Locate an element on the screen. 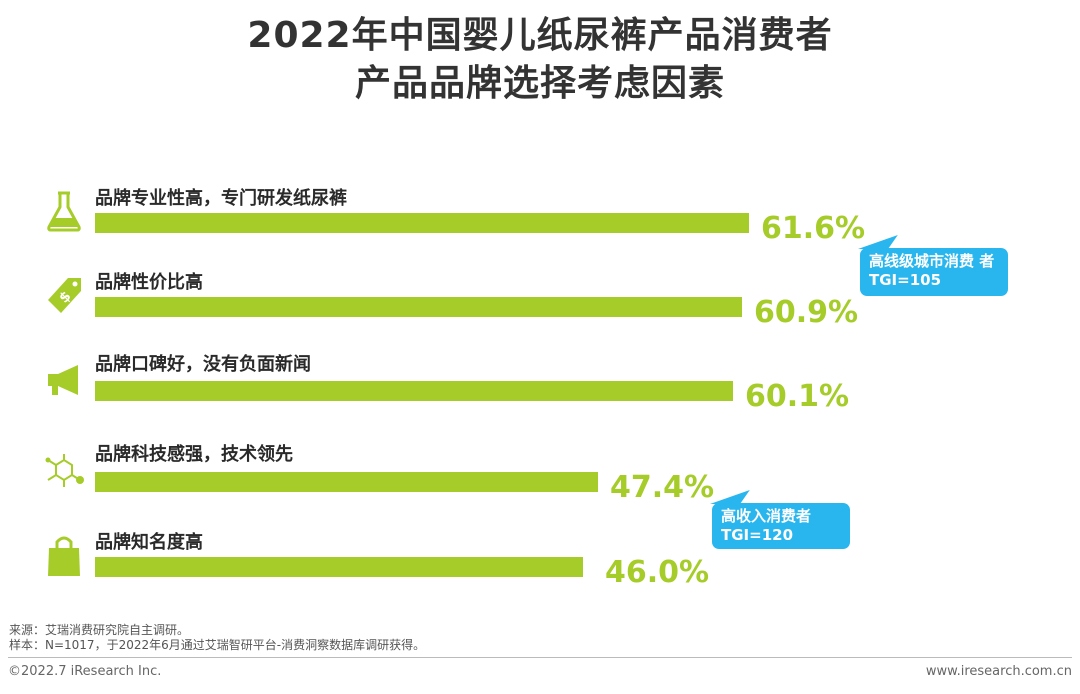 Image resolution: width=1080 pixels, height=694 pixels. bar-value-label: 47.4% is located at coordinates (662, 487).